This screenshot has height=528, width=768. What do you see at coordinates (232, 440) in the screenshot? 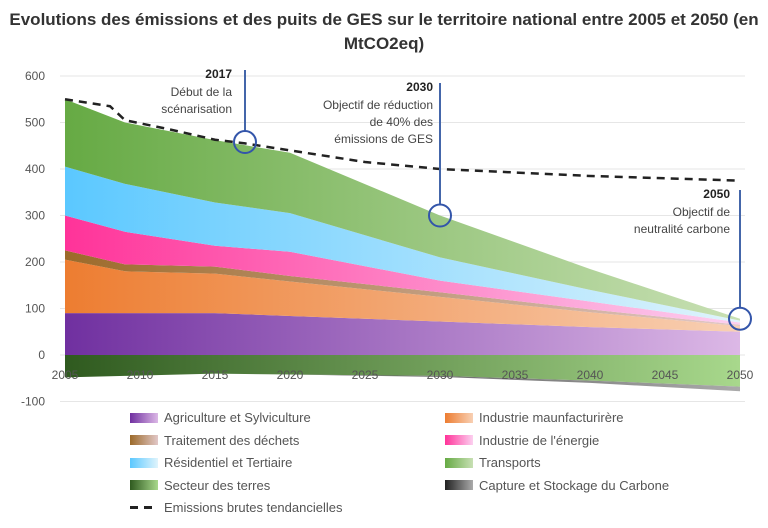
I see `legend-label: Traitement des déchets` at bounding box center [232, 440].